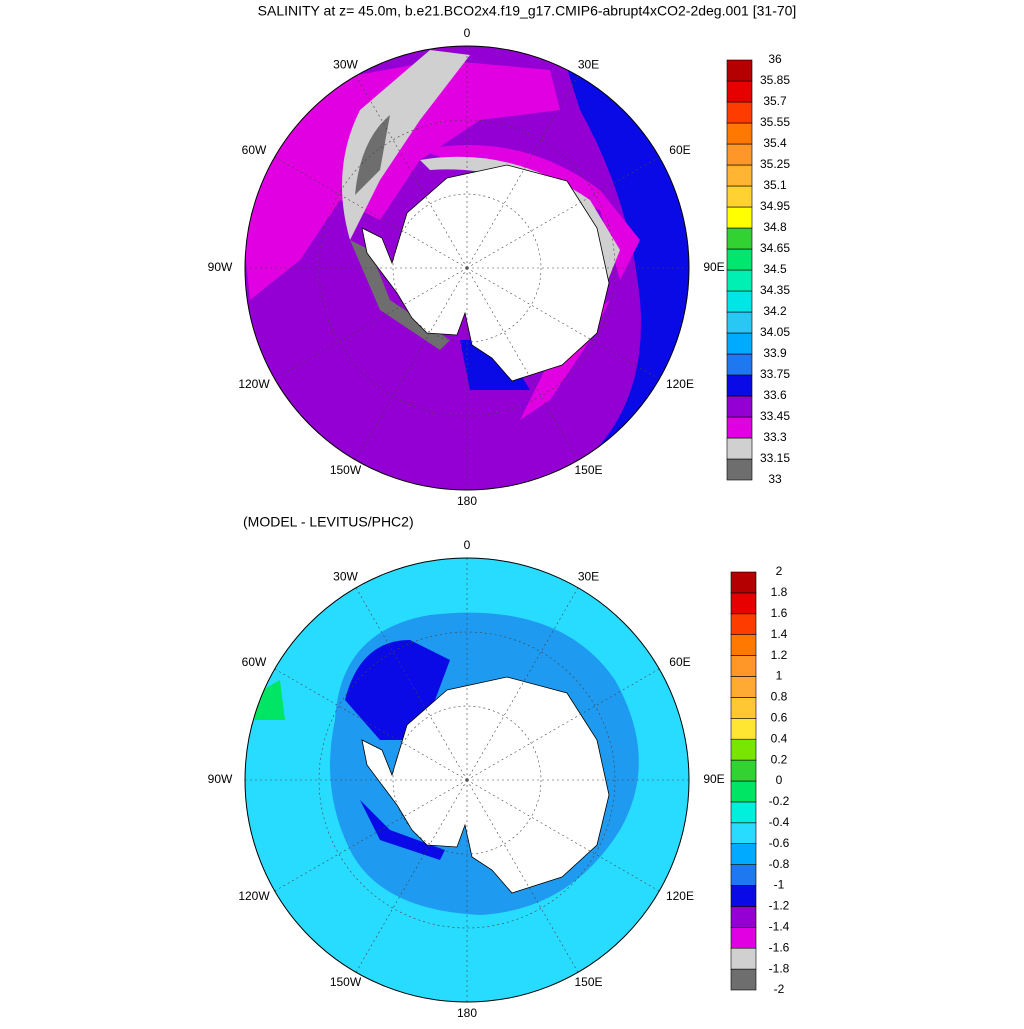  I want to click on colorbar-label: -1.2, so click(779, 906).